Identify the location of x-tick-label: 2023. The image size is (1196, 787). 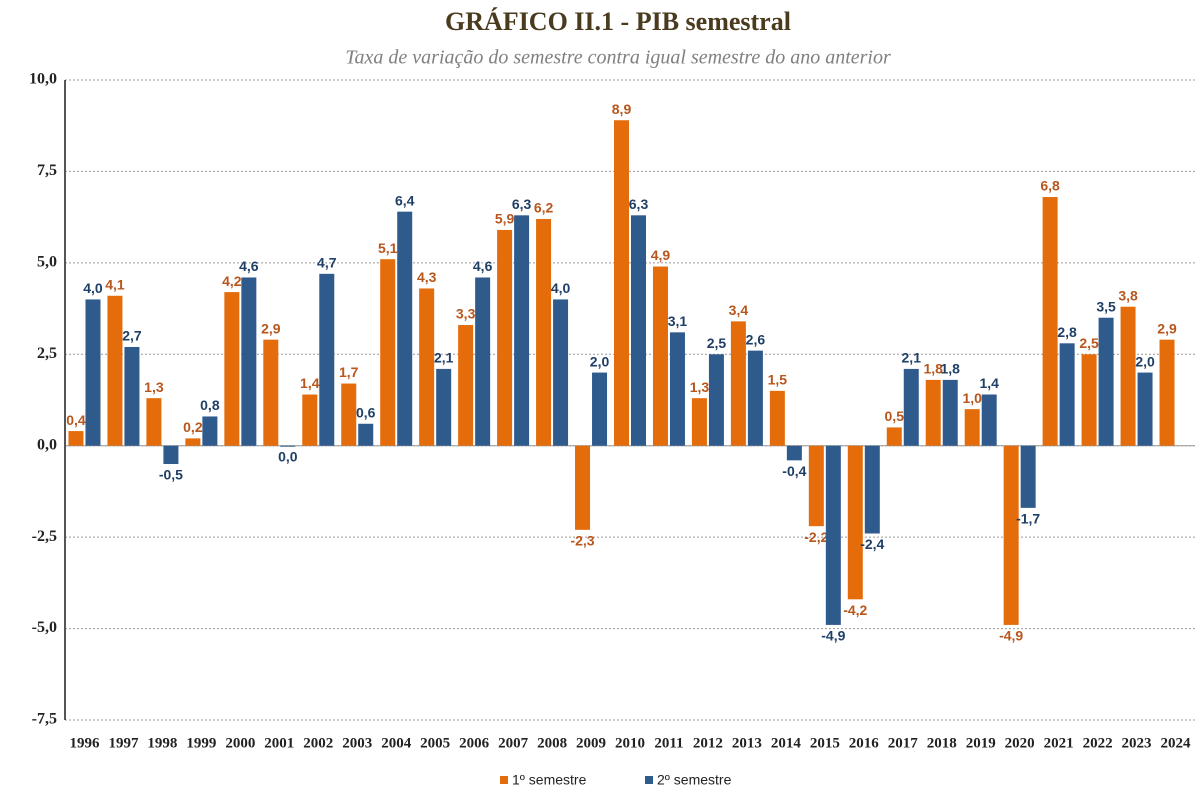
(1137, 743).